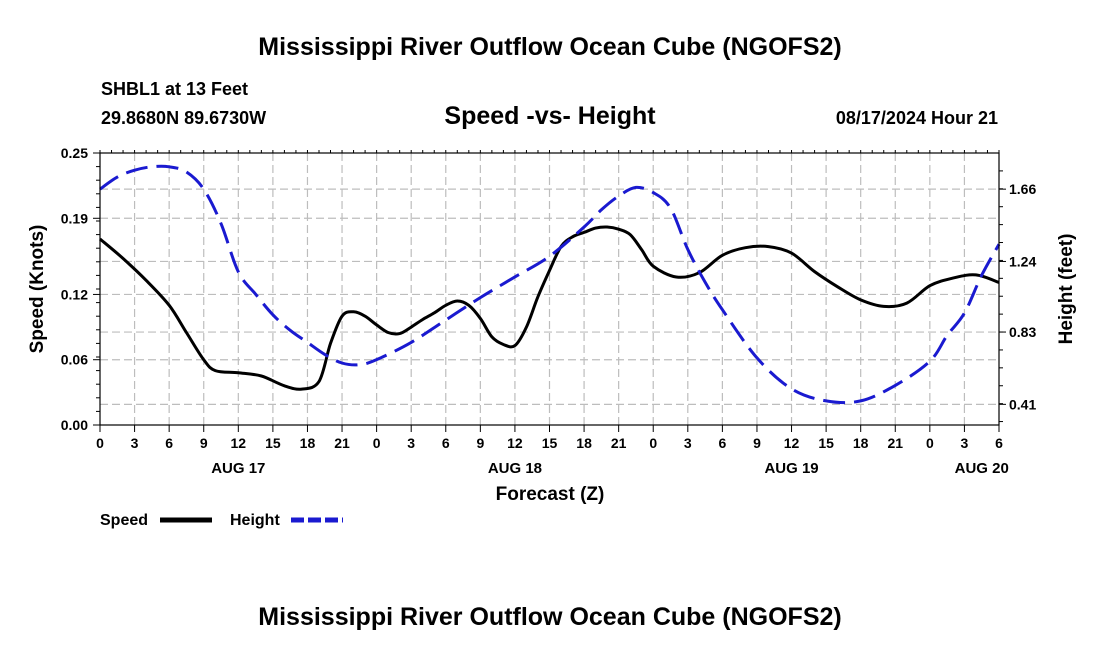 This screenshot has height=650, width=1100. I want to click on y-right-tick-label: 0.83, so click(1022, 332).